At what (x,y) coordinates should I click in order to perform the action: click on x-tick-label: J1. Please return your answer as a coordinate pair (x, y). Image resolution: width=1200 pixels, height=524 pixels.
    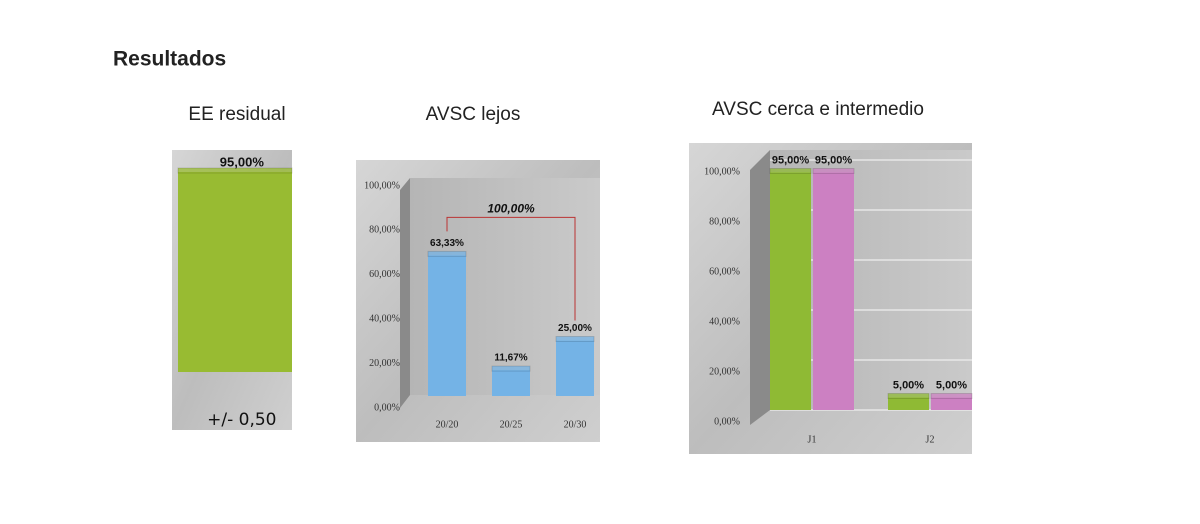
    Looking at the image, I should click on (812, 439).